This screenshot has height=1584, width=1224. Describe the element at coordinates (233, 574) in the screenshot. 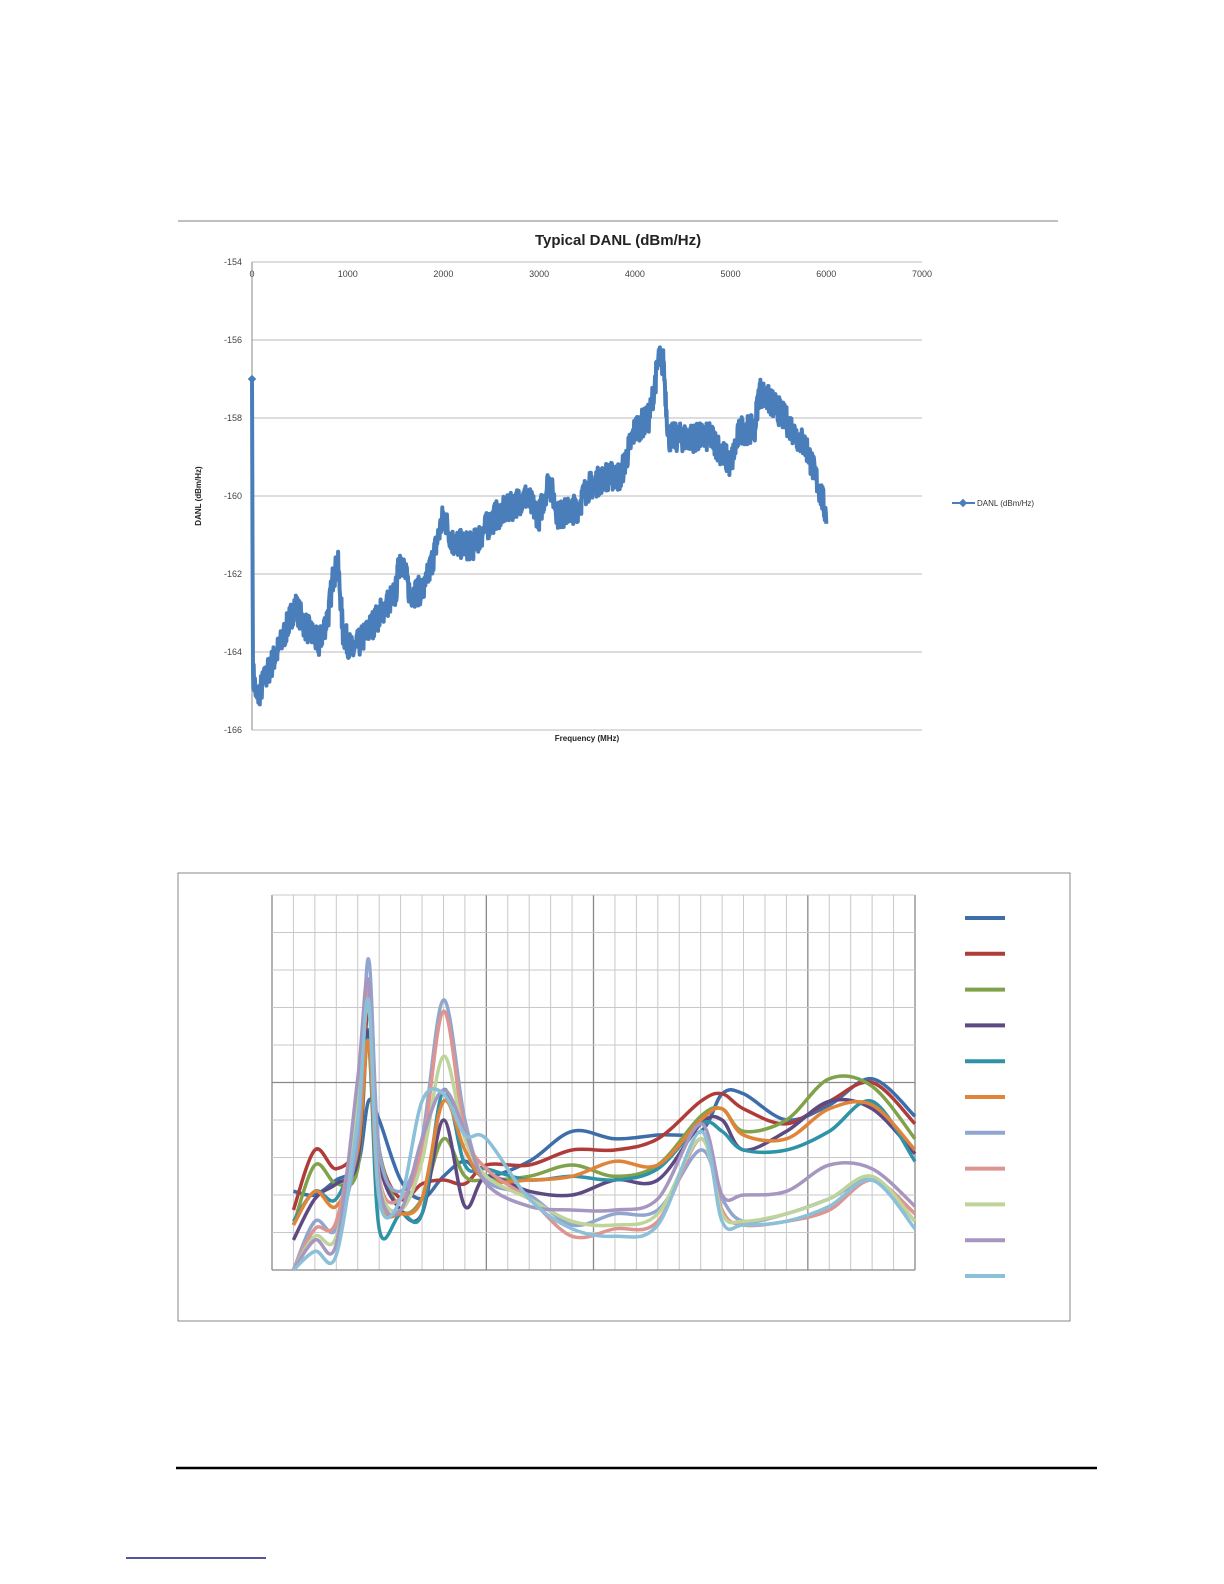

I see `y-tick-label: -162` at that location.